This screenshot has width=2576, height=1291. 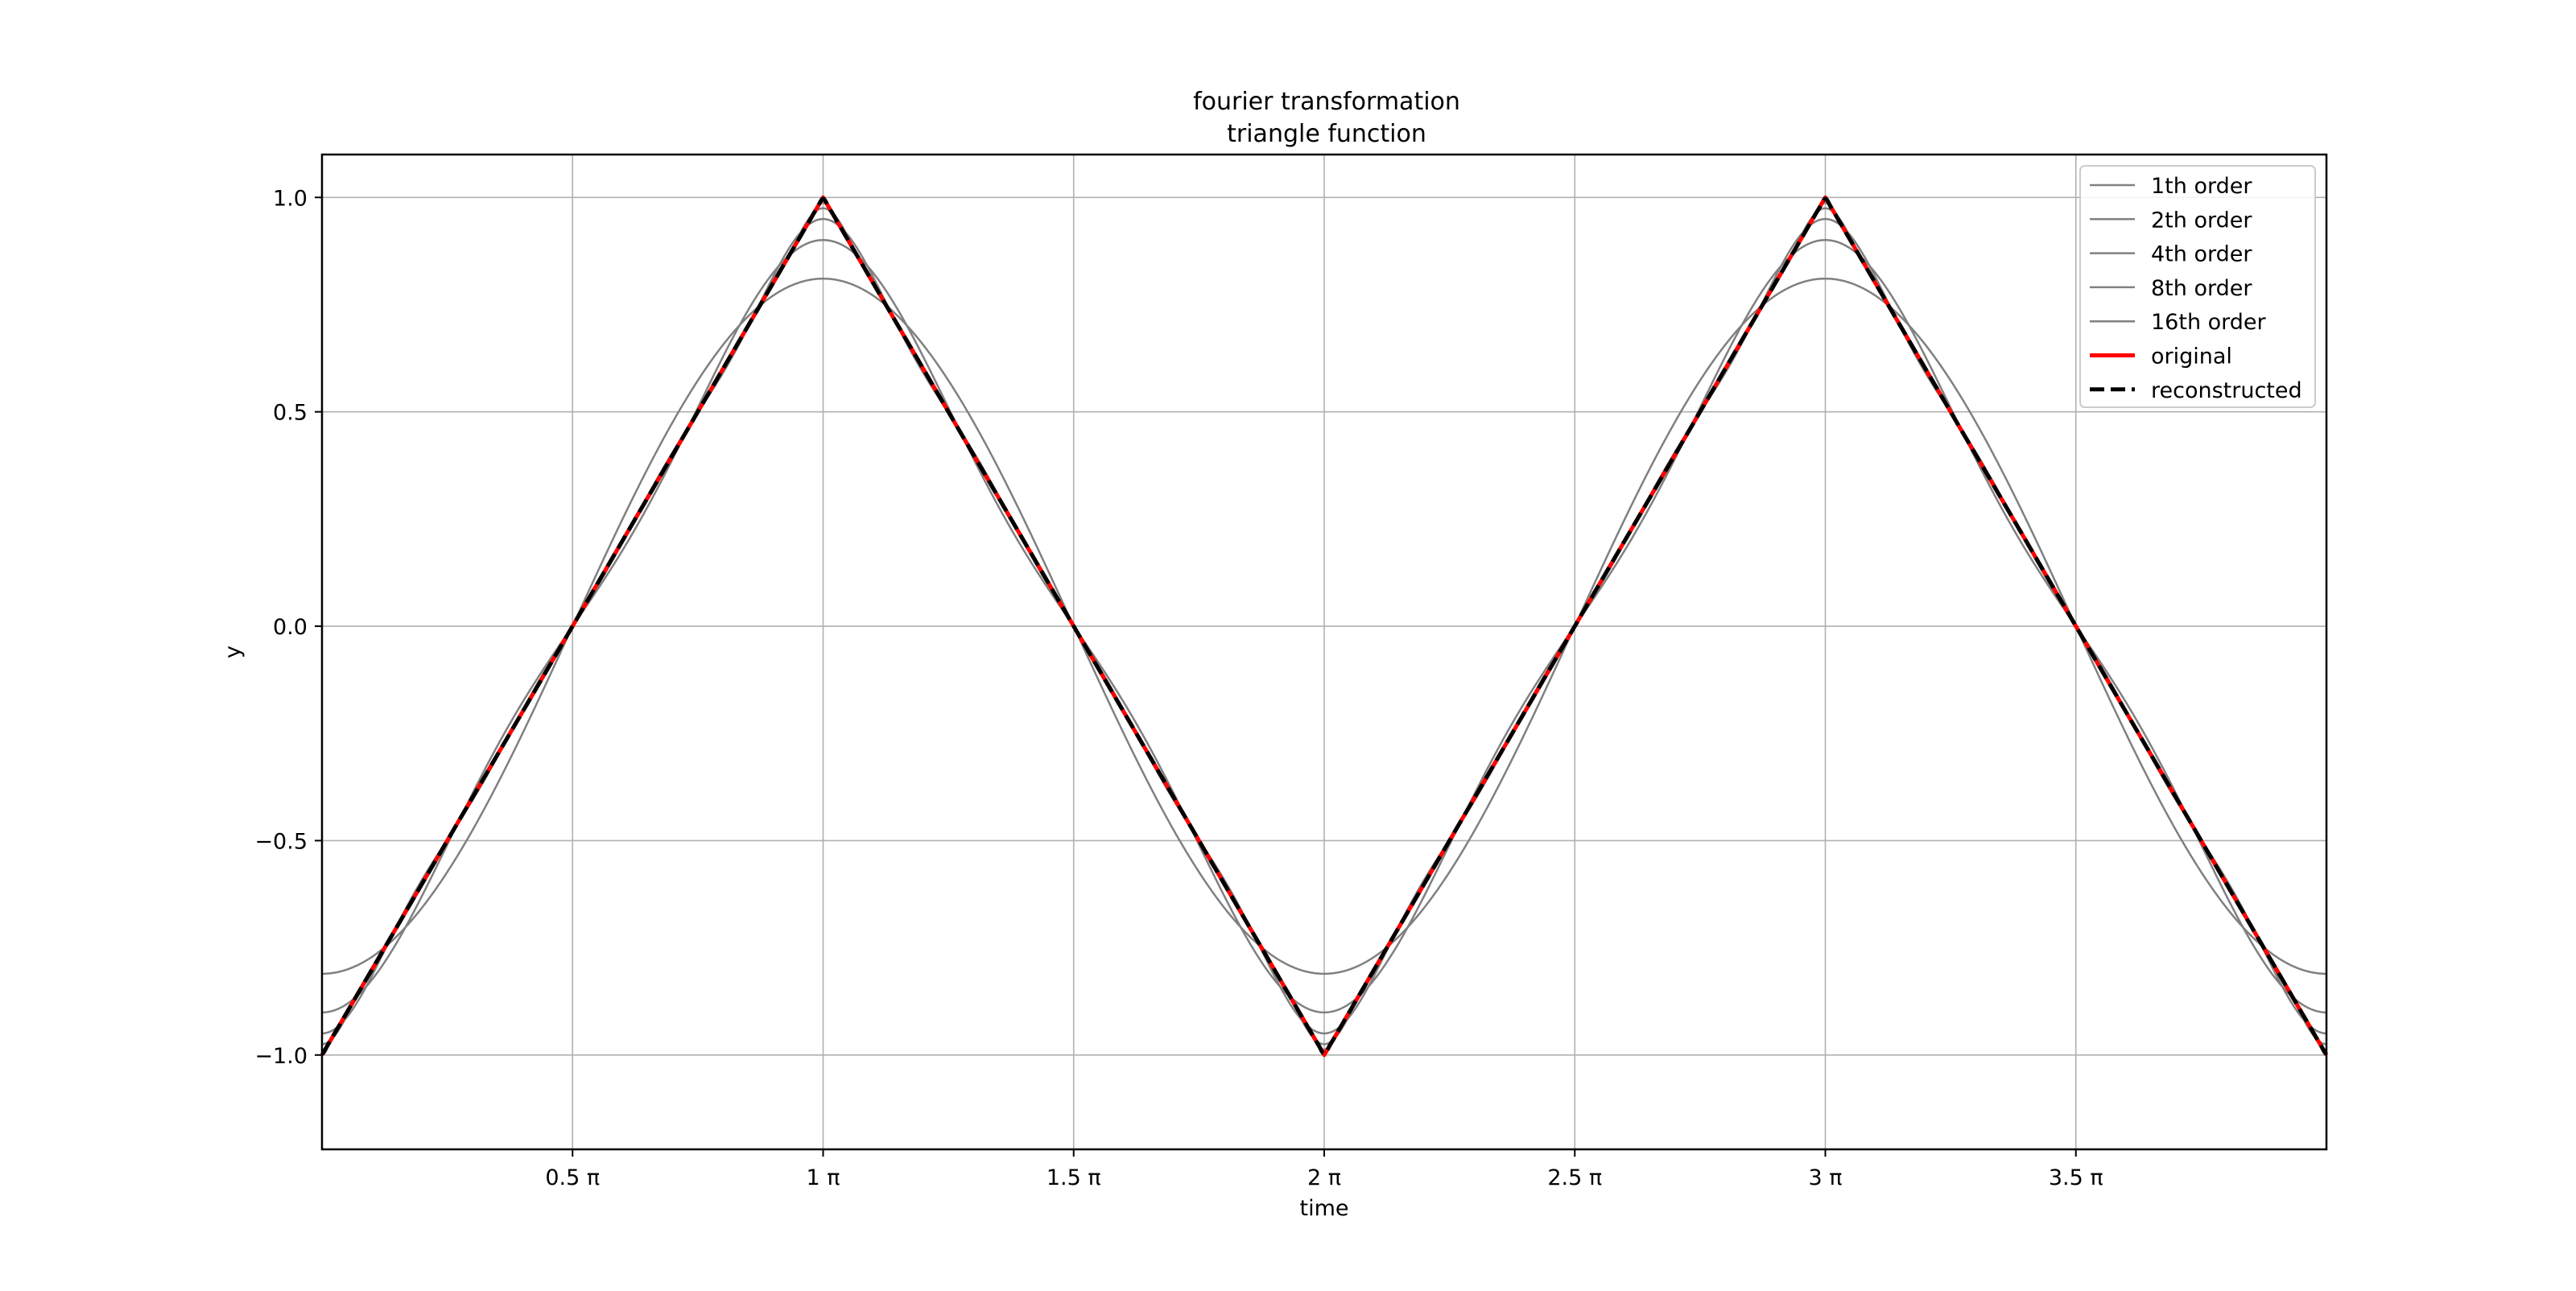 I want to click on legend-box, so click(x=2197, y=286).